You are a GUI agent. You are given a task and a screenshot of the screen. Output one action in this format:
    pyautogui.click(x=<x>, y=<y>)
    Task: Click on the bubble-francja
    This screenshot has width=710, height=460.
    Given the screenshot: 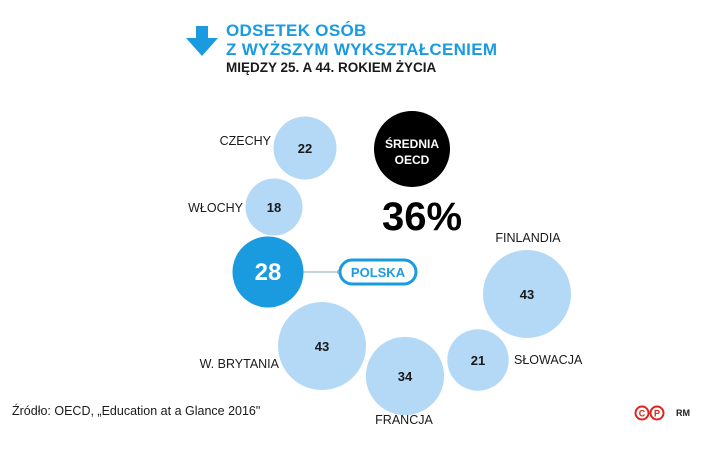 What is the action you would take?
    pyautogui.click(x=405, y=376)
    